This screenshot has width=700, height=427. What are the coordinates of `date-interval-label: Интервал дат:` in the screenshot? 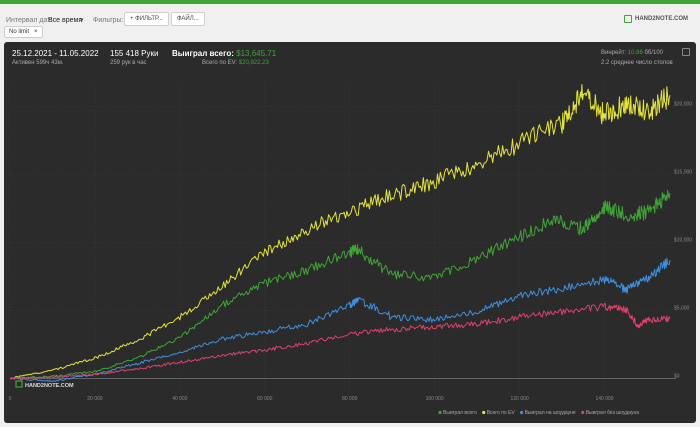 It's located at (29, 20).